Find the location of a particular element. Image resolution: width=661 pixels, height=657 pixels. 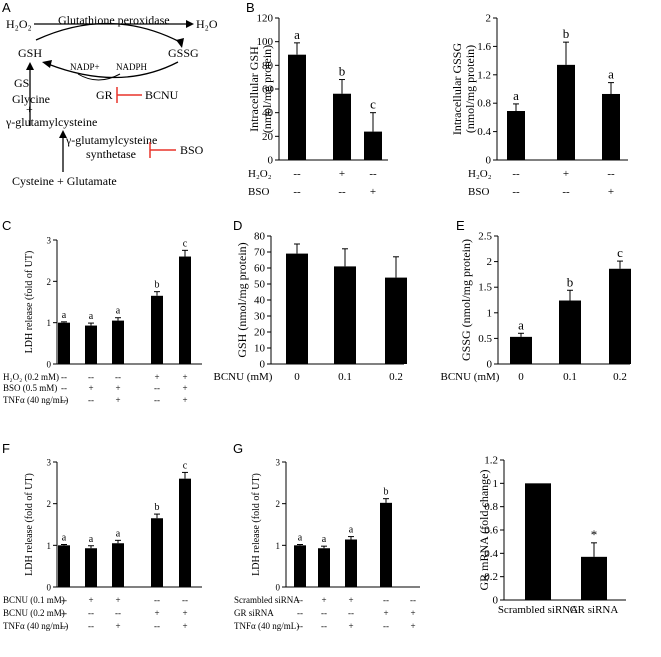

y-axis-label: Intracellular GSH is located at coordinates (254, 89).